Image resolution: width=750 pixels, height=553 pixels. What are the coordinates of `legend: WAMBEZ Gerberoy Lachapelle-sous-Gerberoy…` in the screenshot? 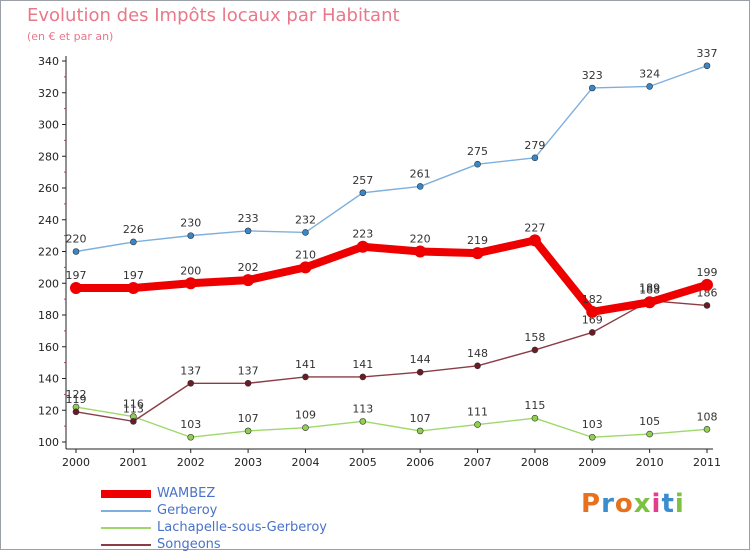 It's located at (214, 519).